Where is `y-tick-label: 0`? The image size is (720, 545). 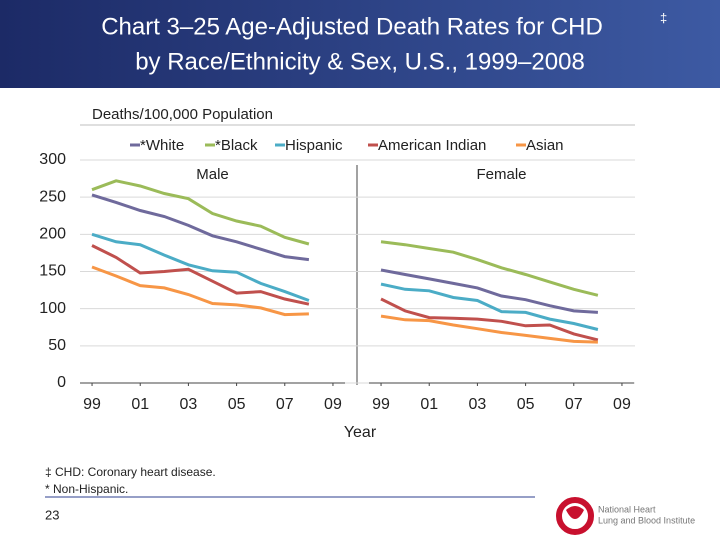 y-tick-label: 0 is located at coordinates (61, 382).